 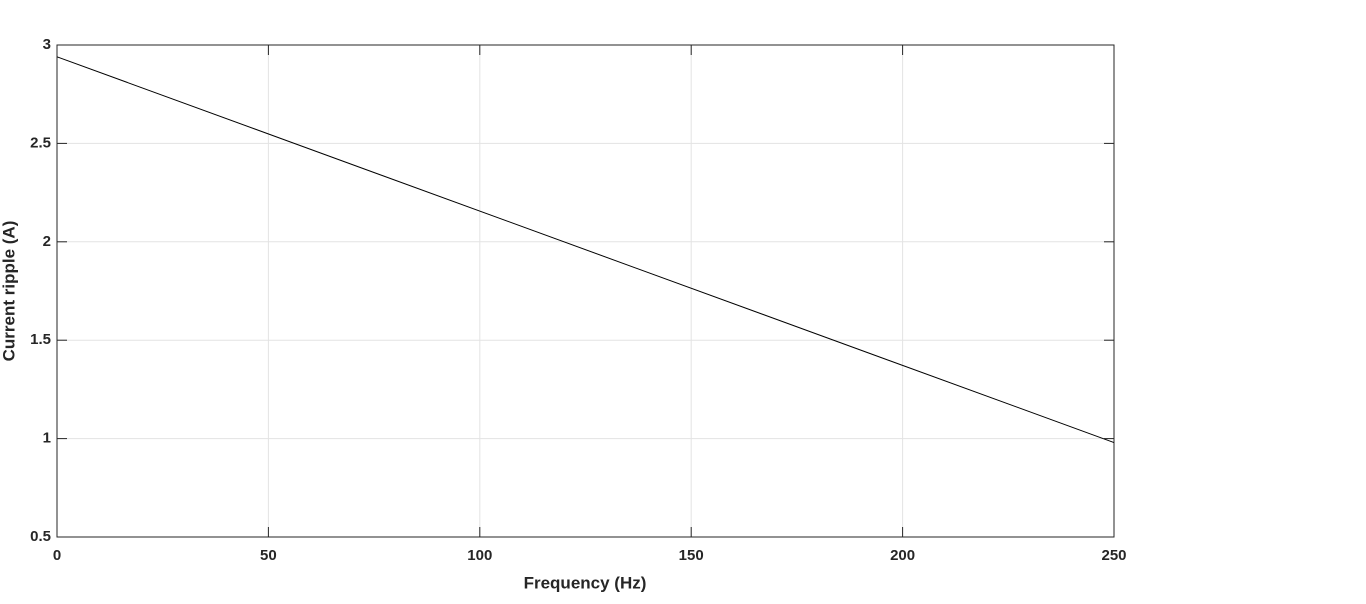 What do you see at coordinates (585, 582) in the screenshot?
I see `x-axis-title: Frequency (Hz)` at bounding box center [585, 582].